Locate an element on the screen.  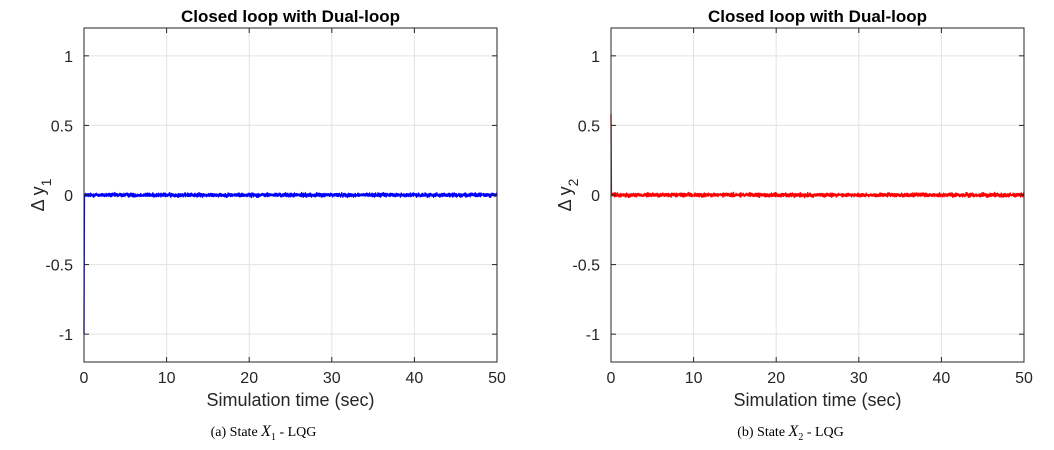
caption-a-suffix: - LQG is located at coordinates (296, 432).